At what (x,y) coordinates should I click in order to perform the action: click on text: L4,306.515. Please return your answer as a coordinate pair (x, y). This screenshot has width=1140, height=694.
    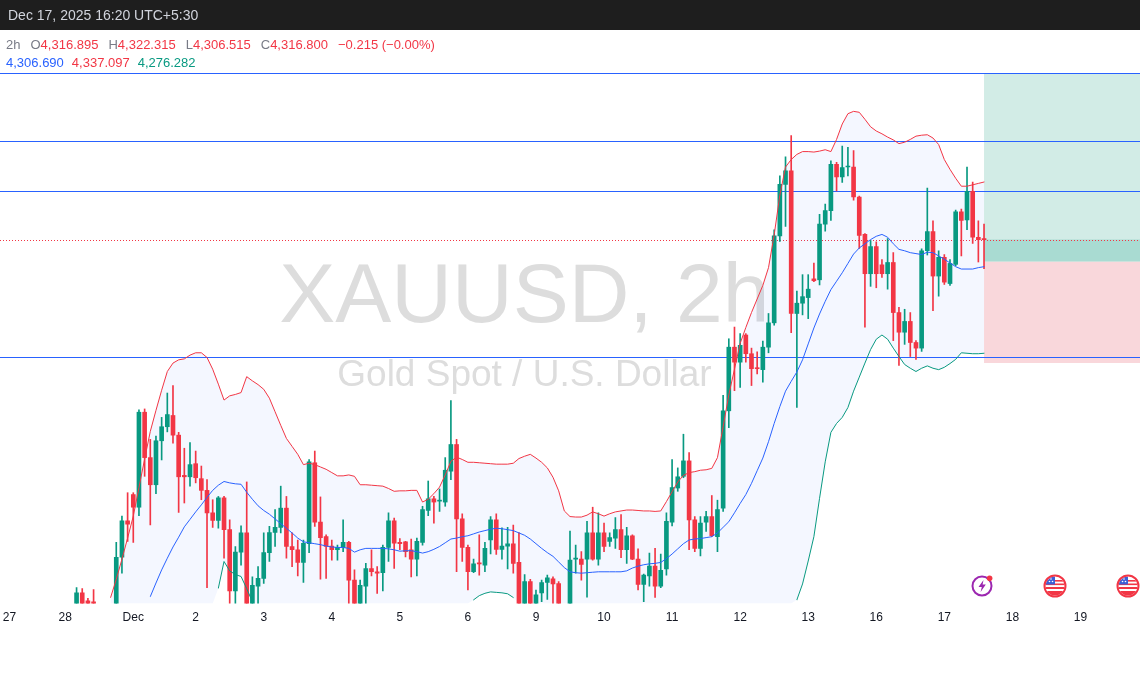
    Looking at the image, I should click on (218, 44).